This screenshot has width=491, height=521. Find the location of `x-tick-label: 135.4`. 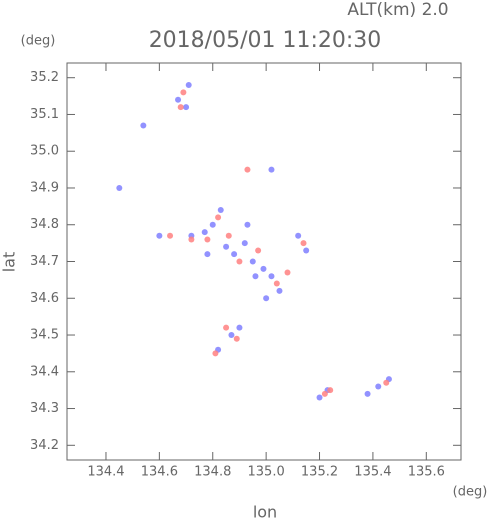

x-tick-label: 135.4 is located at coordinates (372, 472).